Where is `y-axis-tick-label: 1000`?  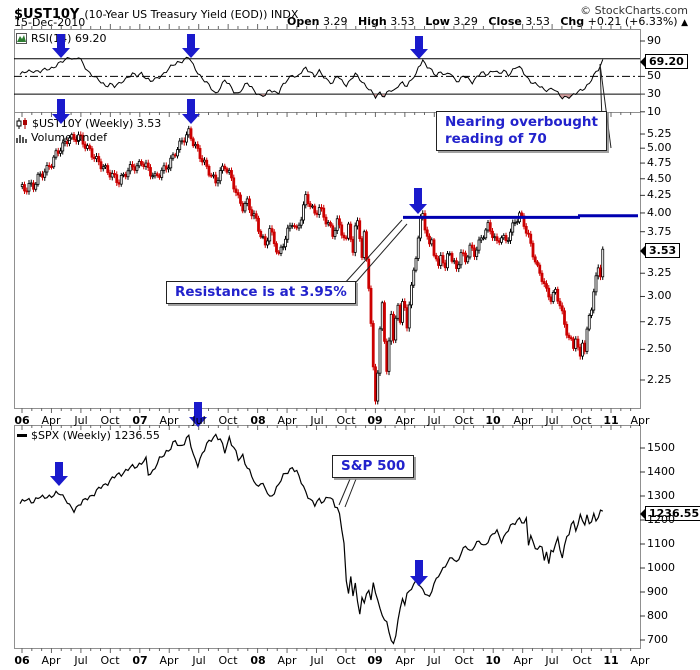 y-axis-tick-label: 1000 is located at coordinates (661, 567).